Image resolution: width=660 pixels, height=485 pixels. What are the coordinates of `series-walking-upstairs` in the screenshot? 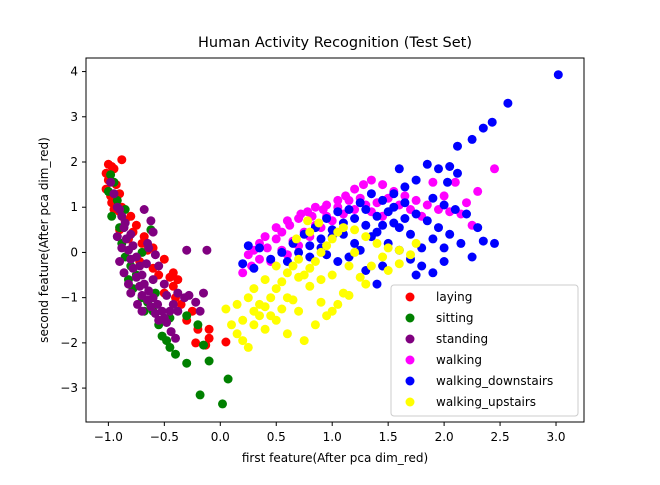 It's located at (321, 284).